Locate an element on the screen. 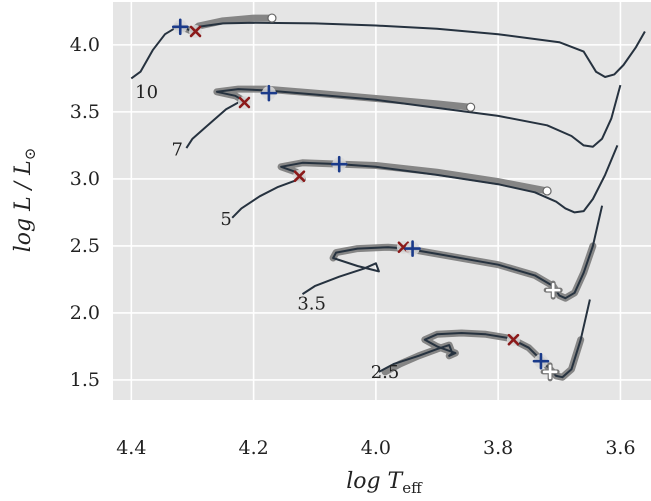 Image resolution: width=651 pixels, height=501 pixels. mass-label: 7 is located at coordinates (176, 149).